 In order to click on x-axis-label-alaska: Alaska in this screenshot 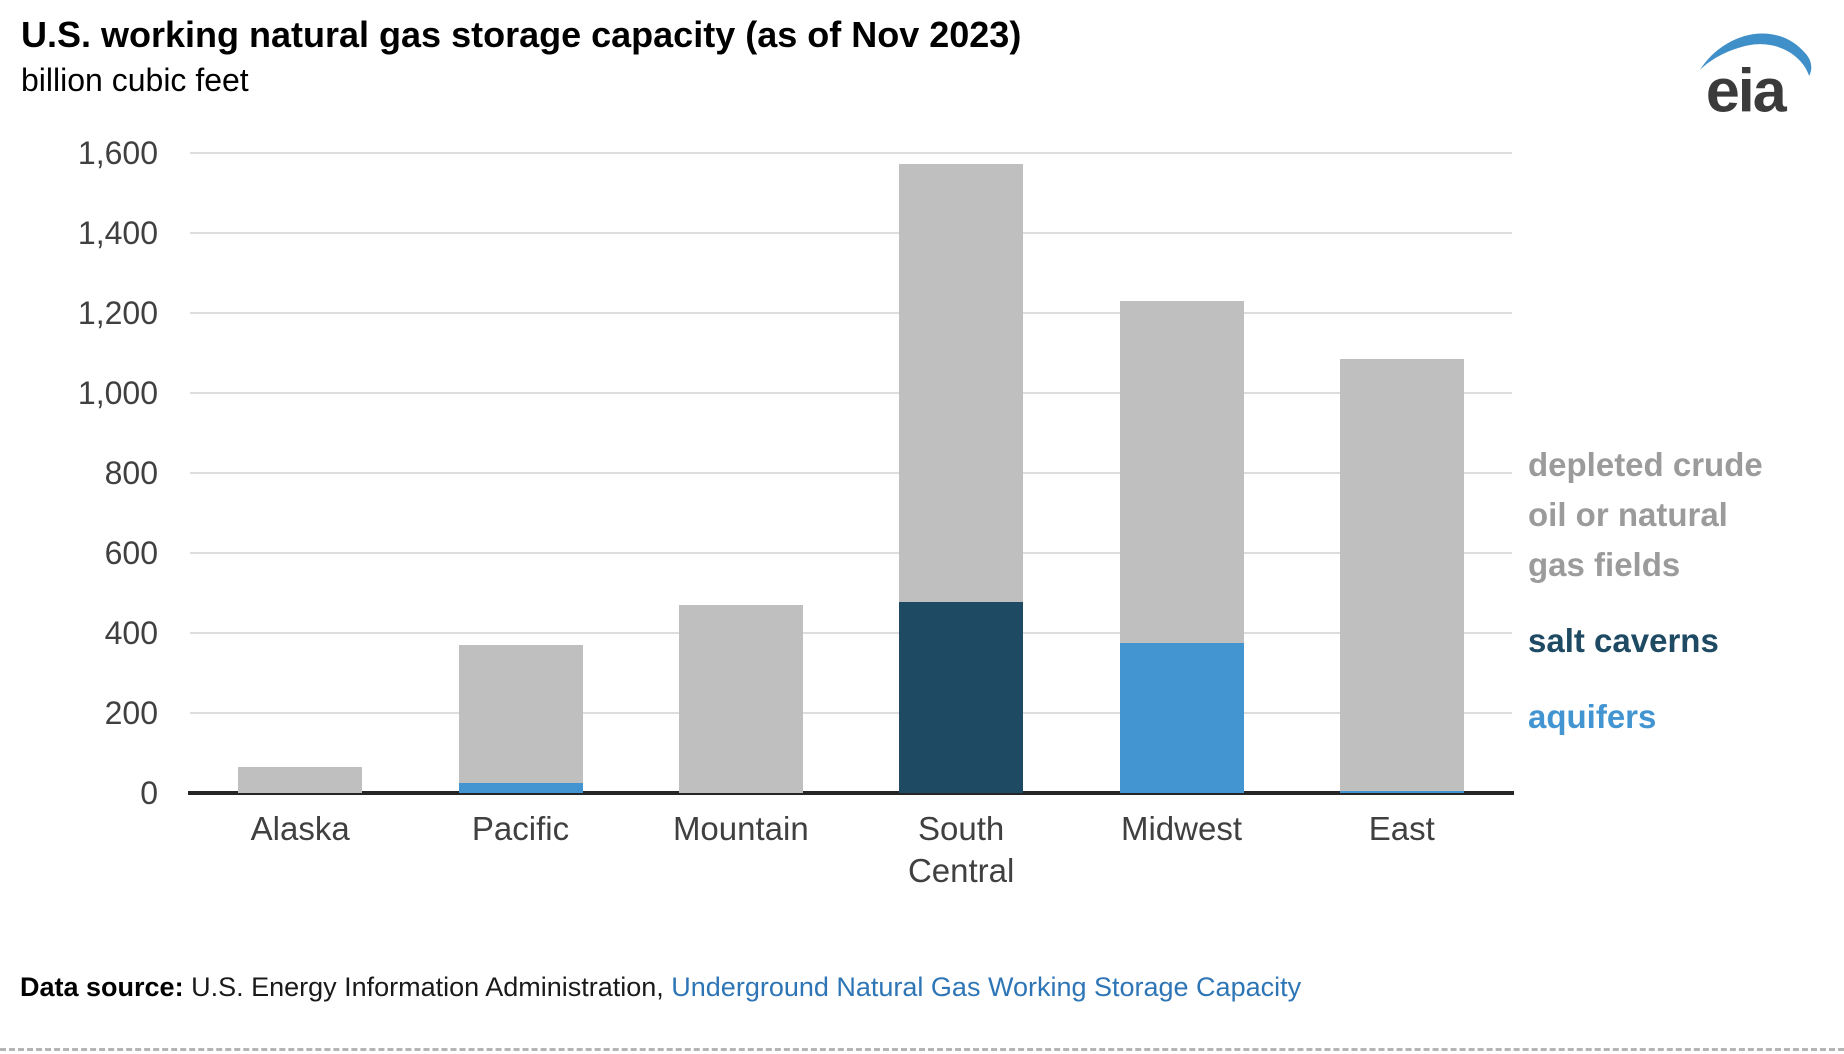, I will do `click(300, 828)`.